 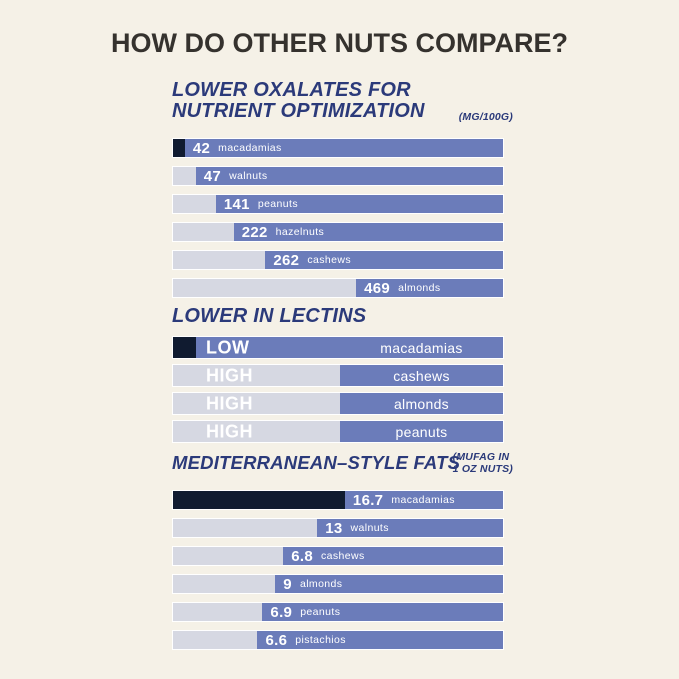 I want to click on bar-row-cashews: 262 cashews, so click(x=338, y=260).